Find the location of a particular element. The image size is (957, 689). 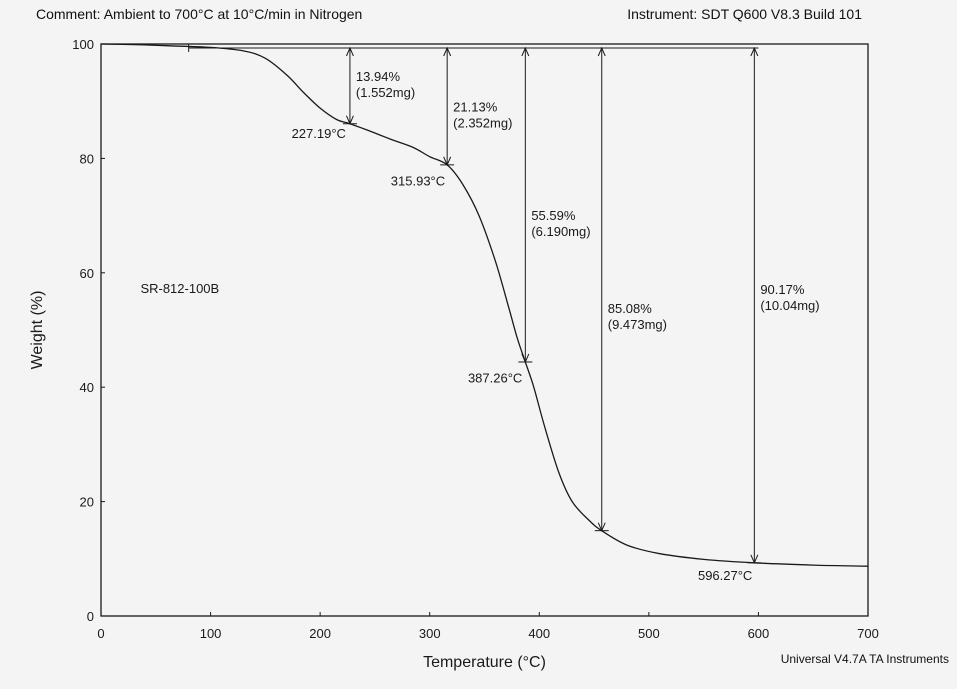

x-tick-label: 100 is located at coordinates (211, 633).